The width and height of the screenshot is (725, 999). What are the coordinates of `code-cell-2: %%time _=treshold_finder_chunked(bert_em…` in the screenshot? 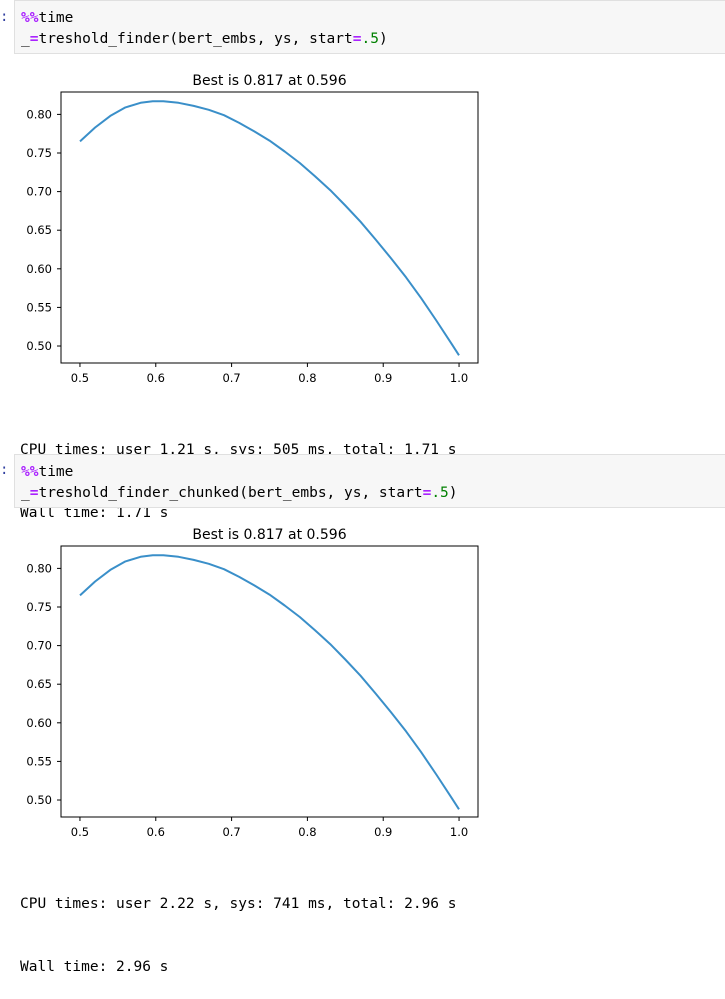 It's located at (369, 481).